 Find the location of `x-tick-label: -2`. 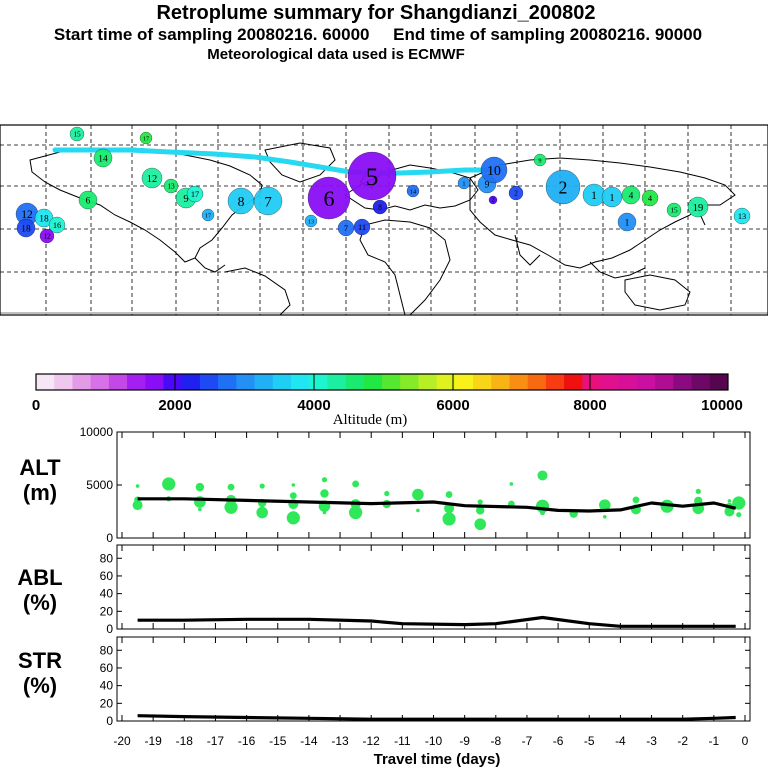

x-tick-label: -2 is located at coordinates (682, 741).